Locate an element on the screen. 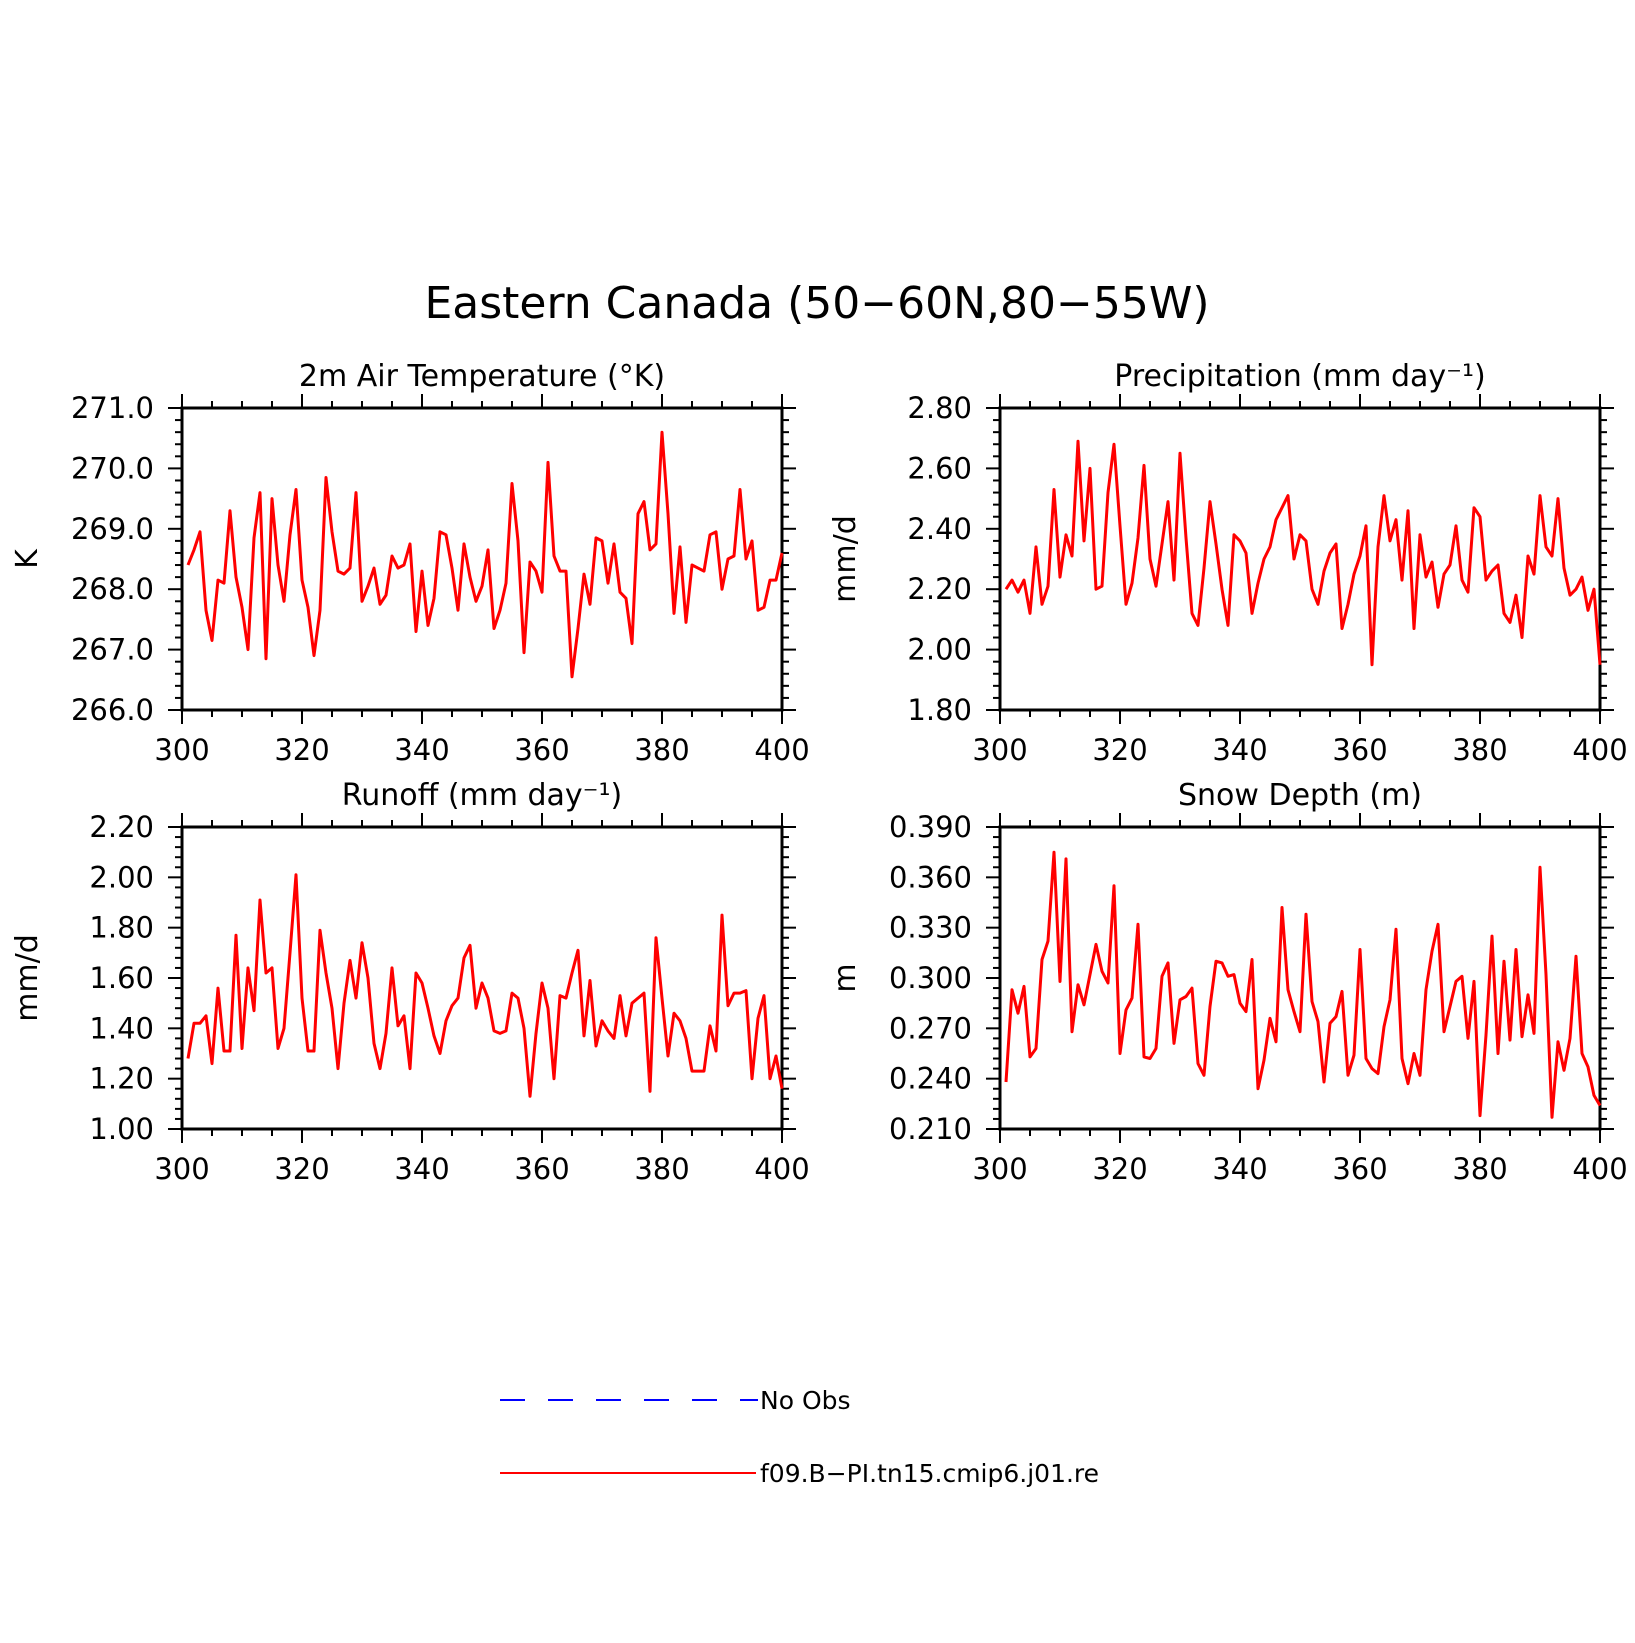 The image size is (1635, 1643). figure-title: Eastern Canada (50−60N,80−55W) is located at coordinates (816, 303).